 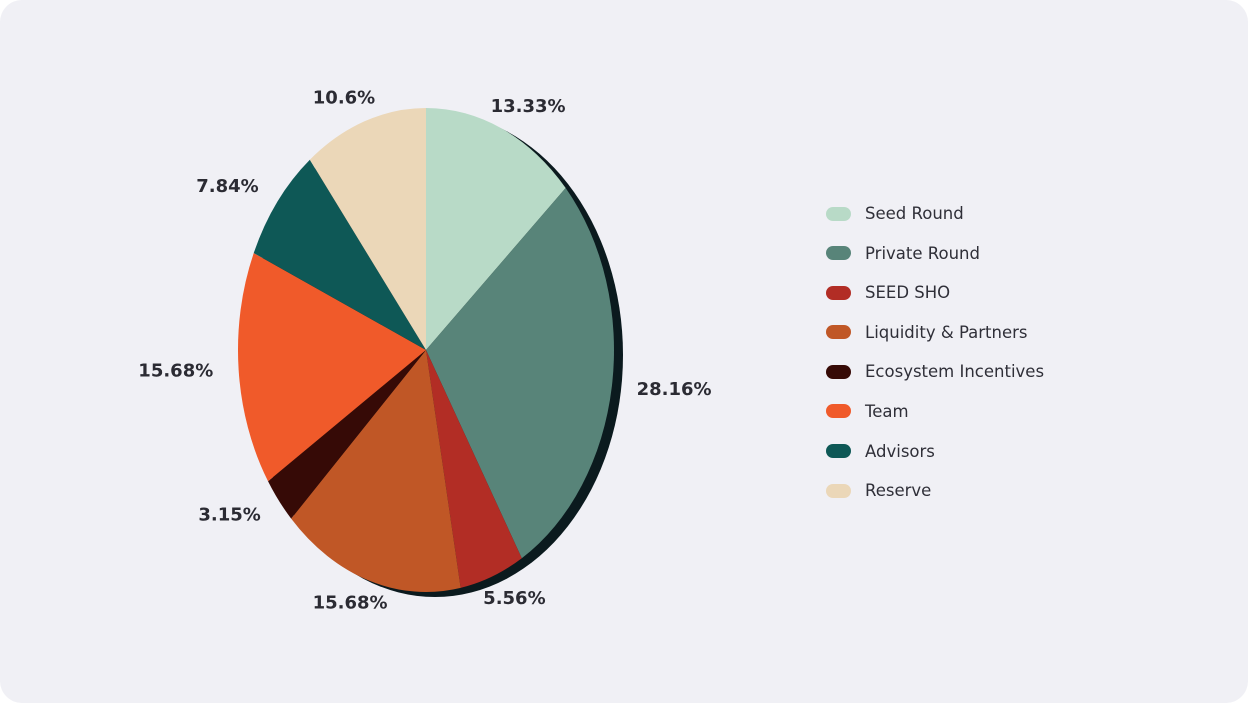 I want to click on legend-item-advisors: Advisors, so click(x=935, y=451).